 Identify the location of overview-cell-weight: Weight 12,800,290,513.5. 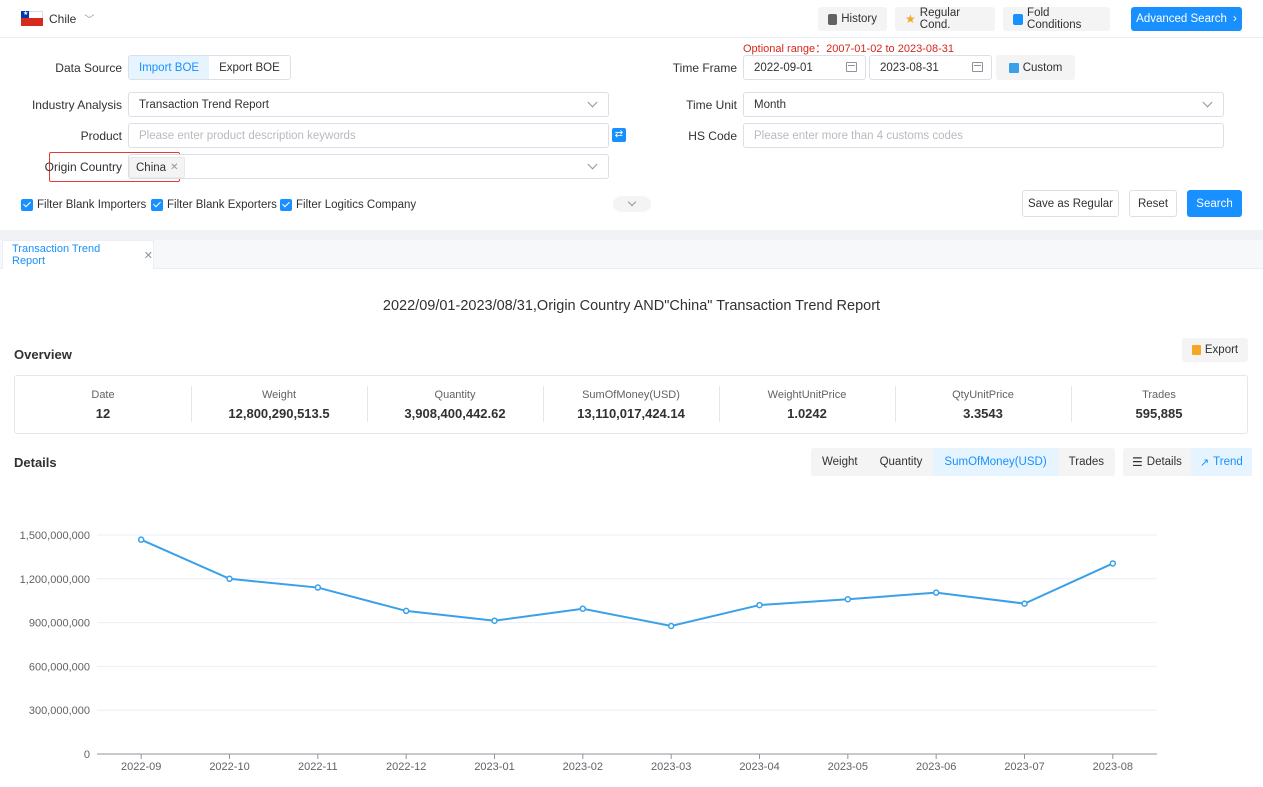
(279, 404).